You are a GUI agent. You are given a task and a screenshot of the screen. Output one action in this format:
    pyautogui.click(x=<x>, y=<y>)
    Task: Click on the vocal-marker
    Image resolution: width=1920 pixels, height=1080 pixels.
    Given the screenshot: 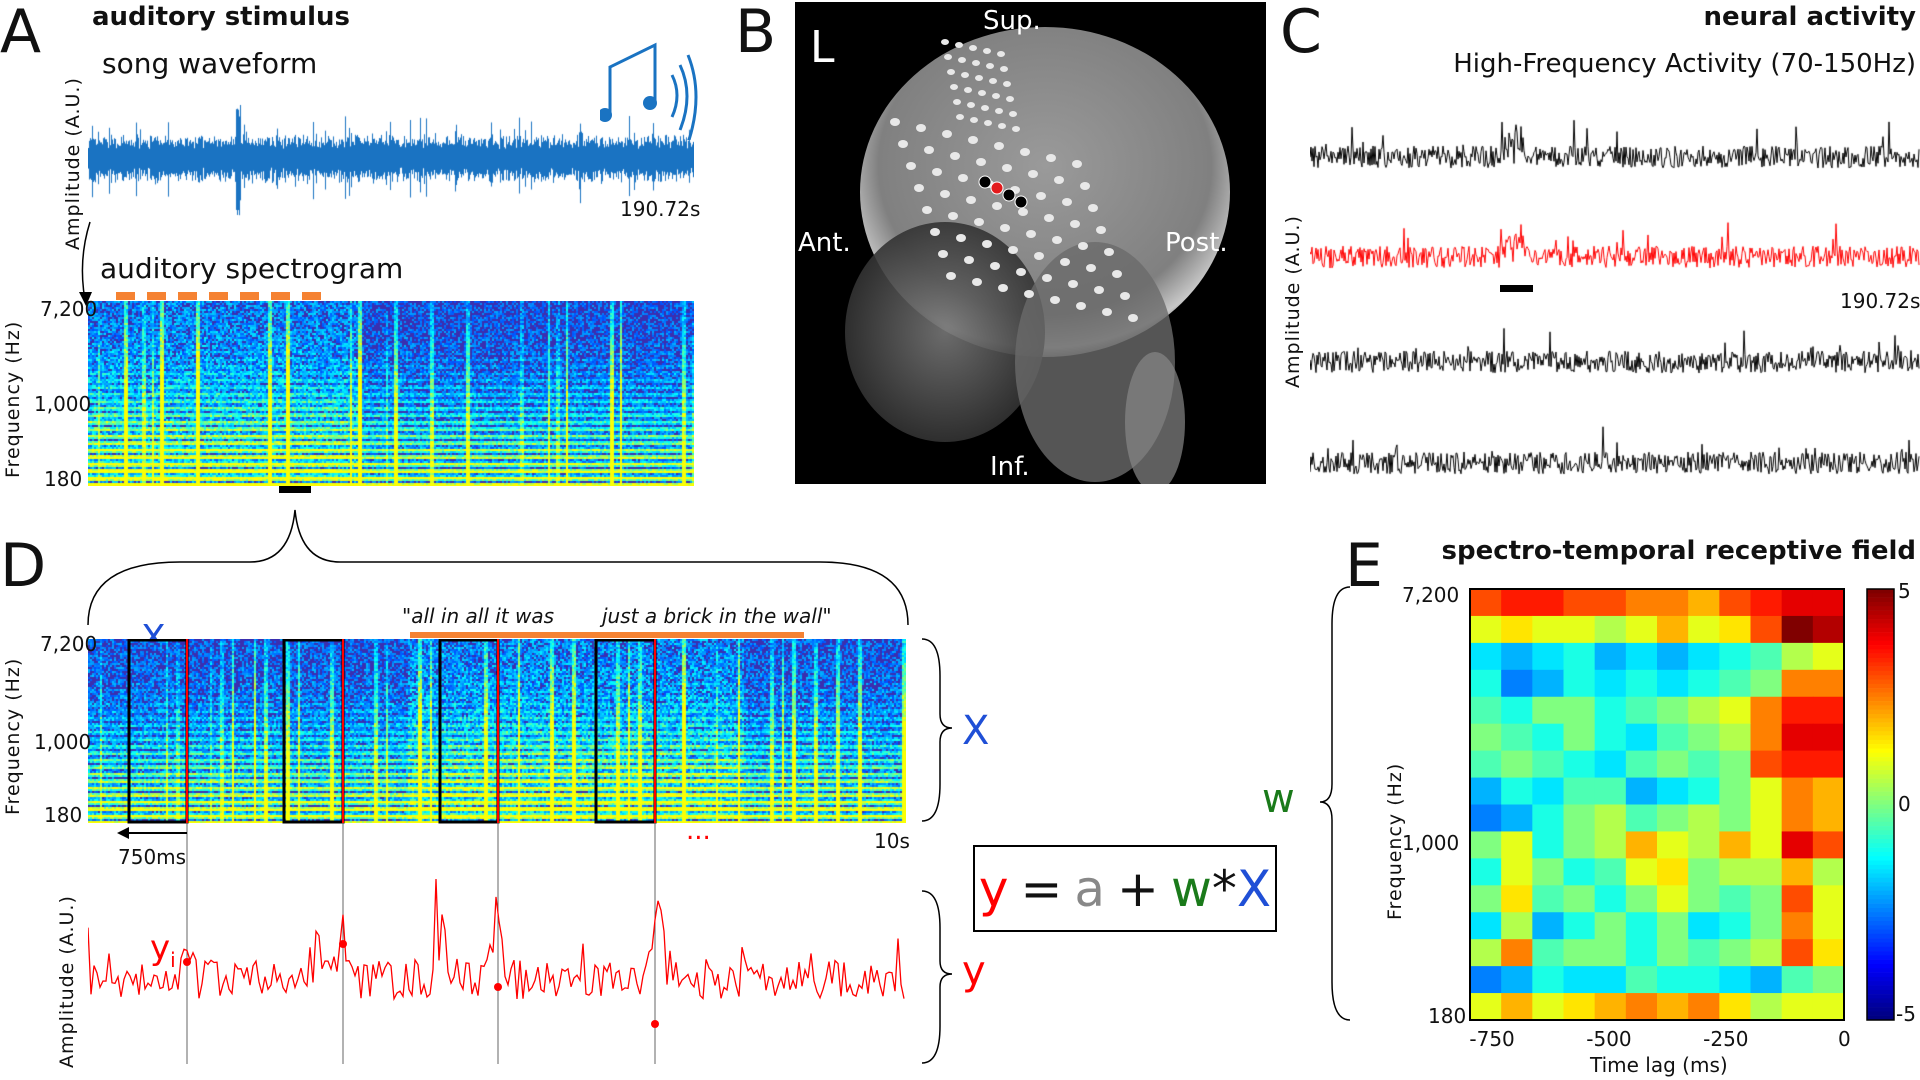 What is the action you would take?
    pyautogui.click(x=218, y=296)
    